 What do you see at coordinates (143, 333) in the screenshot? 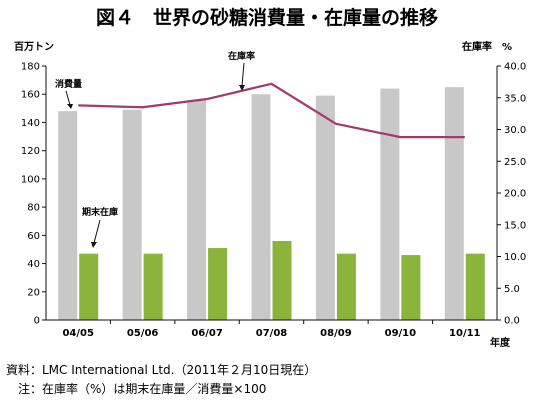
I see `category-label: 05/06` at bounding box center [143, 333].